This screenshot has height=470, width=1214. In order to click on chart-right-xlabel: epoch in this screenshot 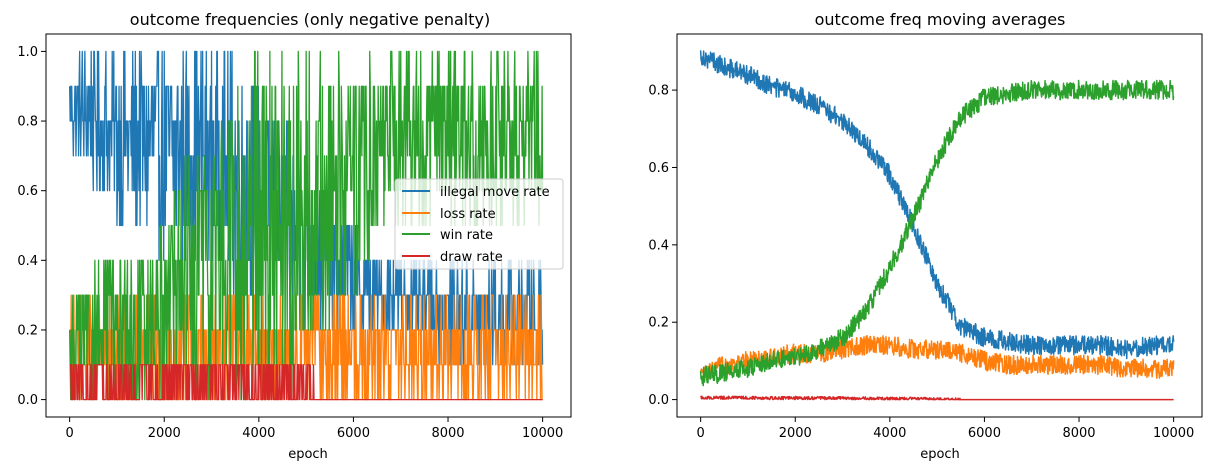, I will do `click(940, 454)`.